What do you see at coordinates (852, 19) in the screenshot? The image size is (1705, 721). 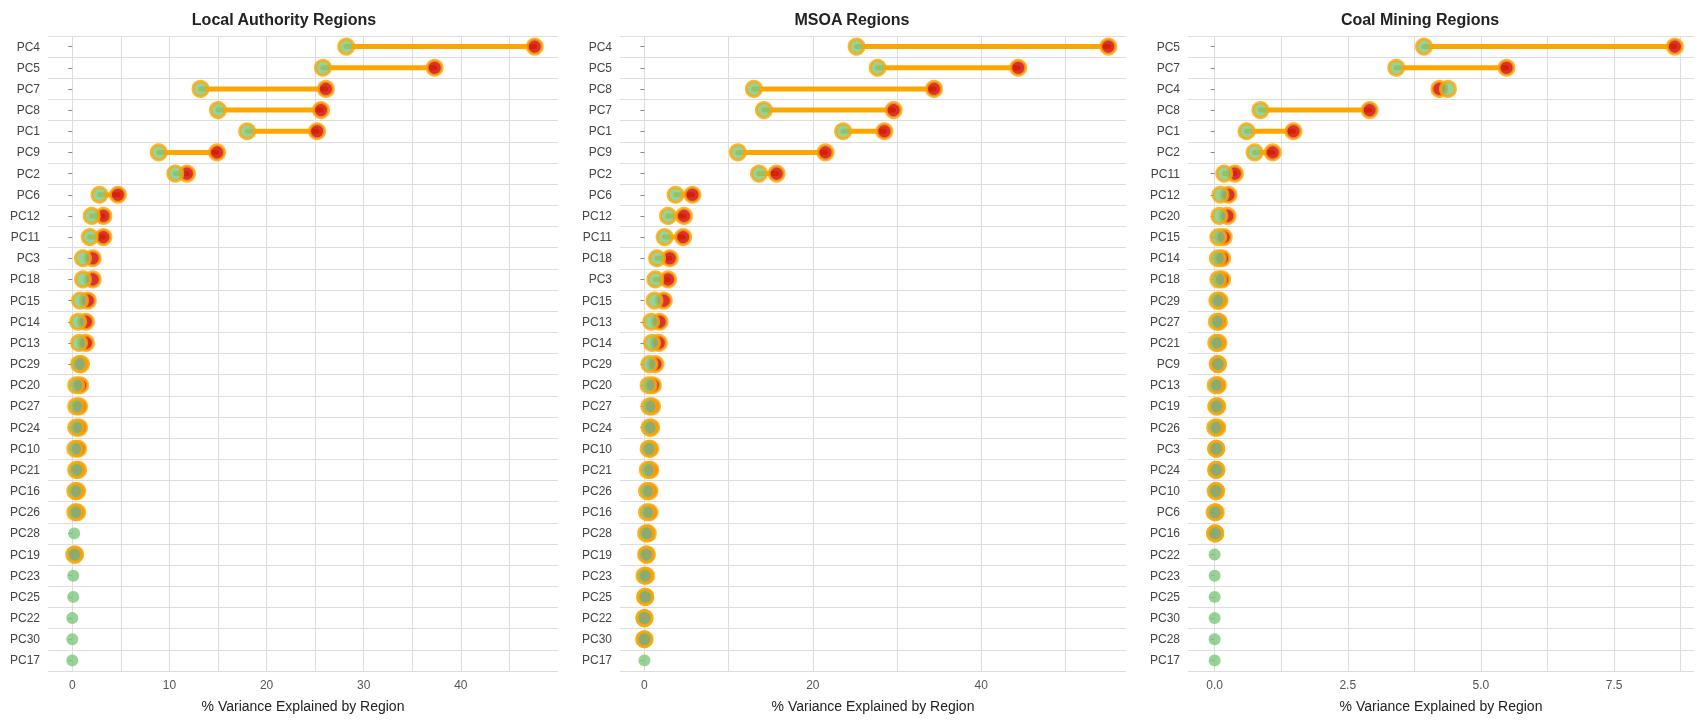 I see `chart-title: MSOA Regions` at bounding box center [852, 19].